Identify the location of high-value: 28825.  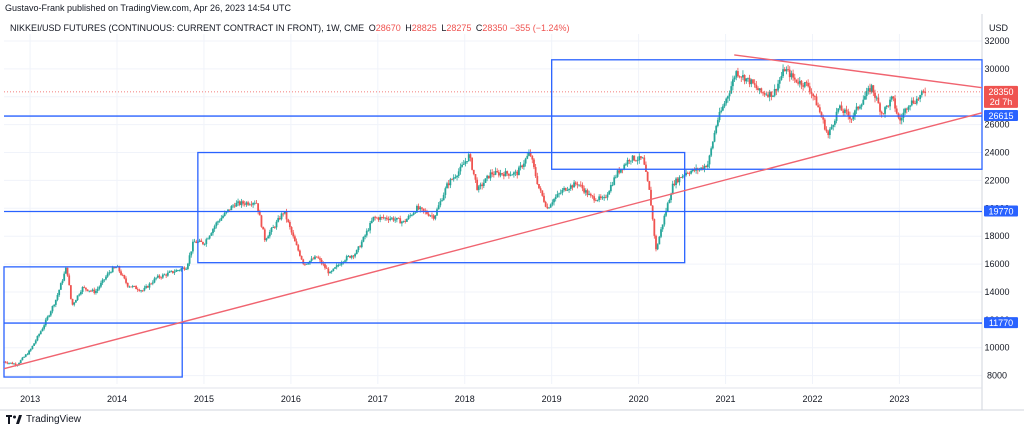
(424, 28).